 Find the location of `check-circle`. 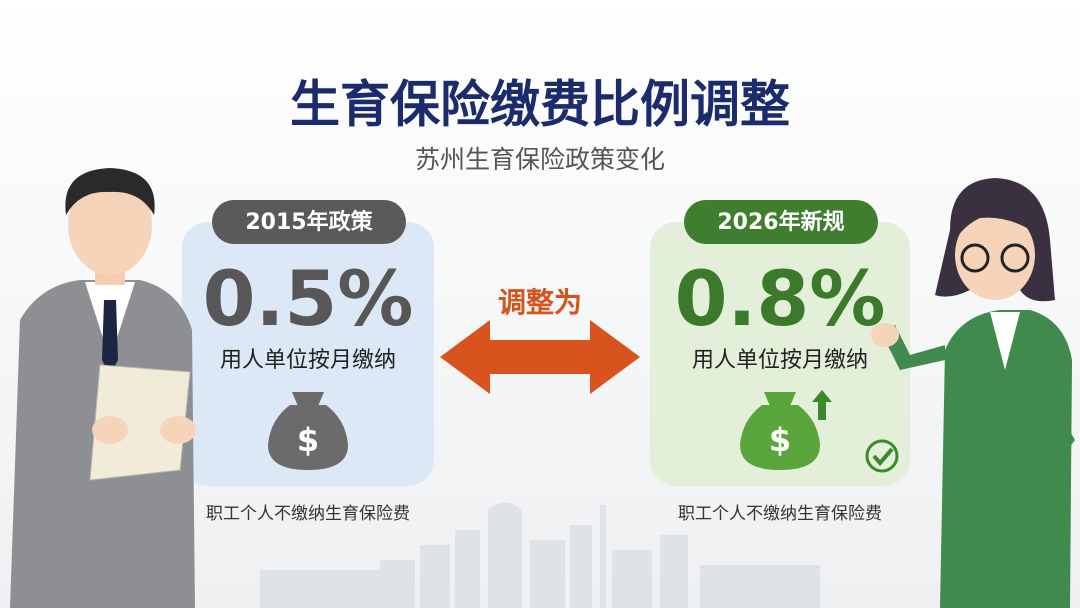

check-circle is located at coordinates (882, 456).